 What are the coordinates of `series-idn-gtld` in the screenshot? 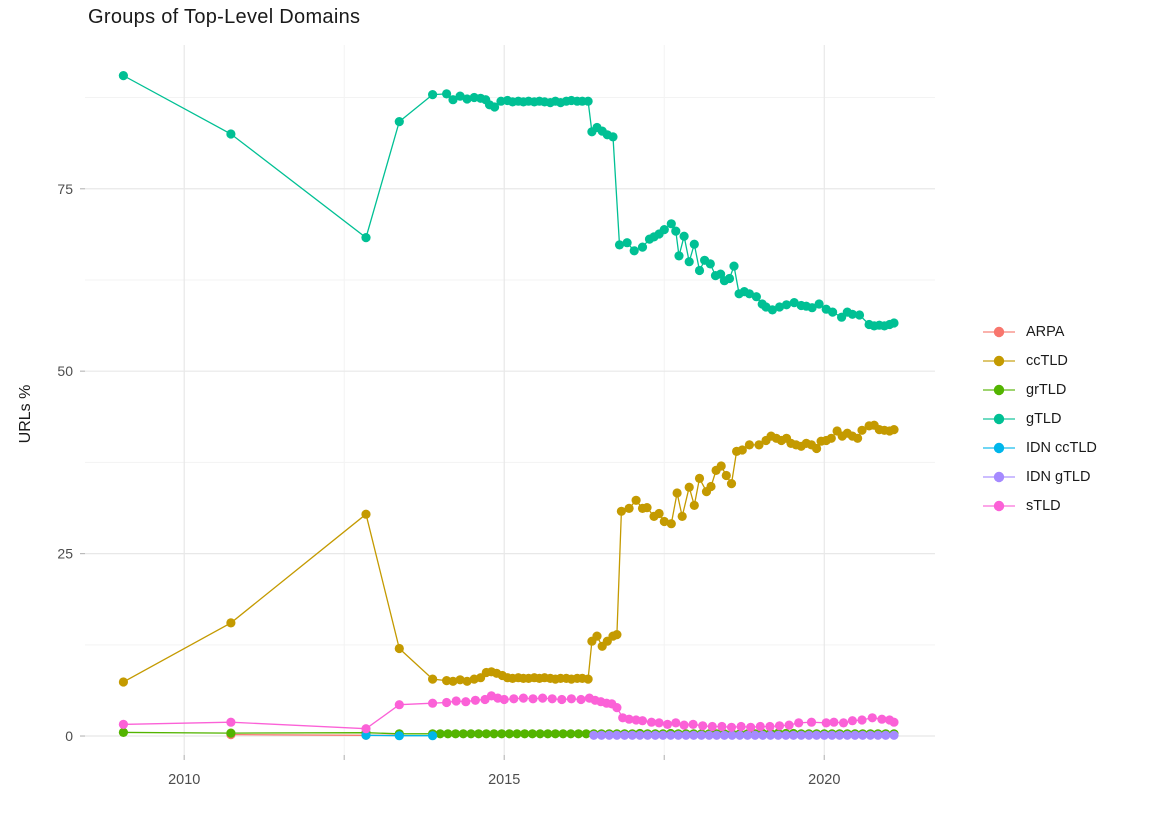 It's located at (744, 735).